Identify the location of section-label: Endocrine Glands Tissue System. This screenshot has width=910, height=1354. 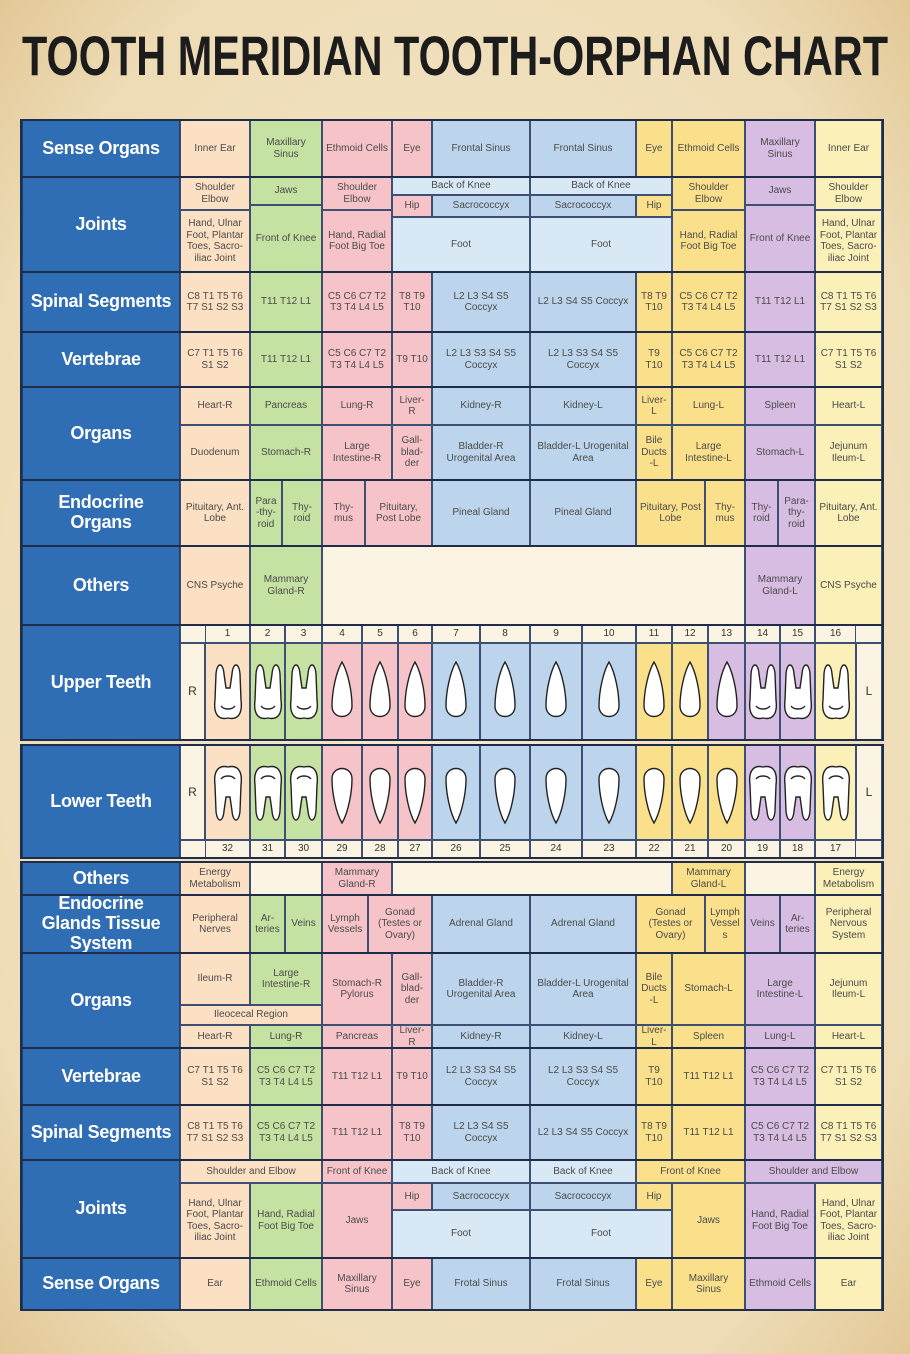
(101, 923).